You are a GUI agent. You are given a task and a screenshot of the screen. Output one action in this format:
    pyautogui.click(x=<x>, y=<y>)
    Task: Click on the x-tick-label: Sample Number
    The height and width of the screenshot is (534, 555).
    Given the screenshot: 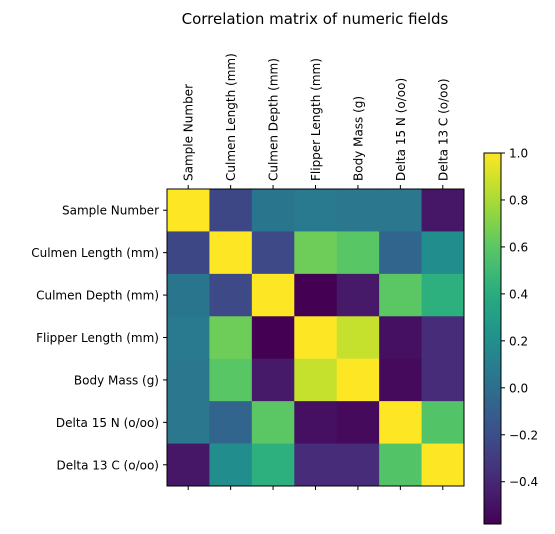 What is the action you would take?
    pyautogui.click(x=189, y=132)
    